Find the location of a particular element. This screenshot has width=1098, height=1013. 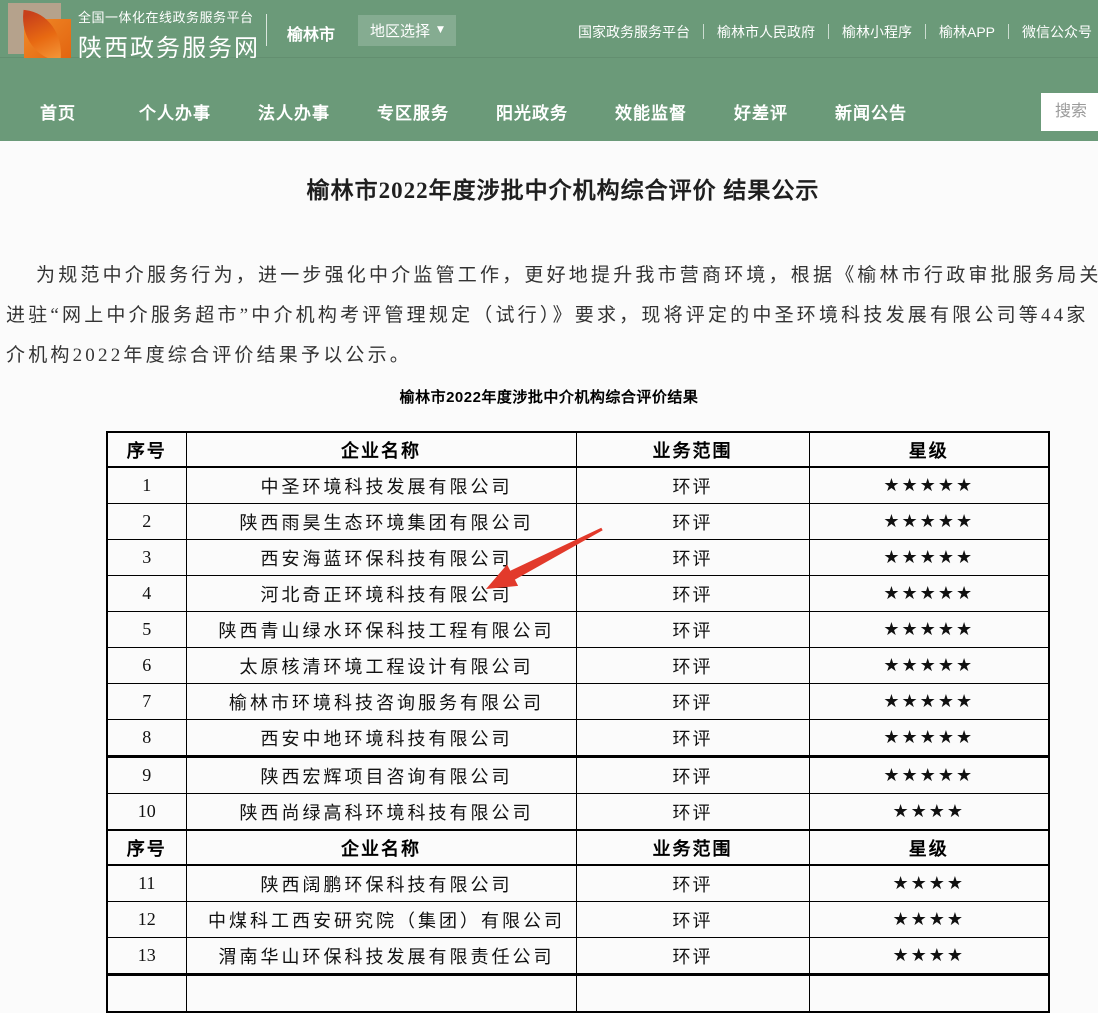

top-links-bar: 国家政务服务平台 榆林市人民政府 榆林小程序 榆林APP 微信公众号 注册 is located at coordinates (838, 31).